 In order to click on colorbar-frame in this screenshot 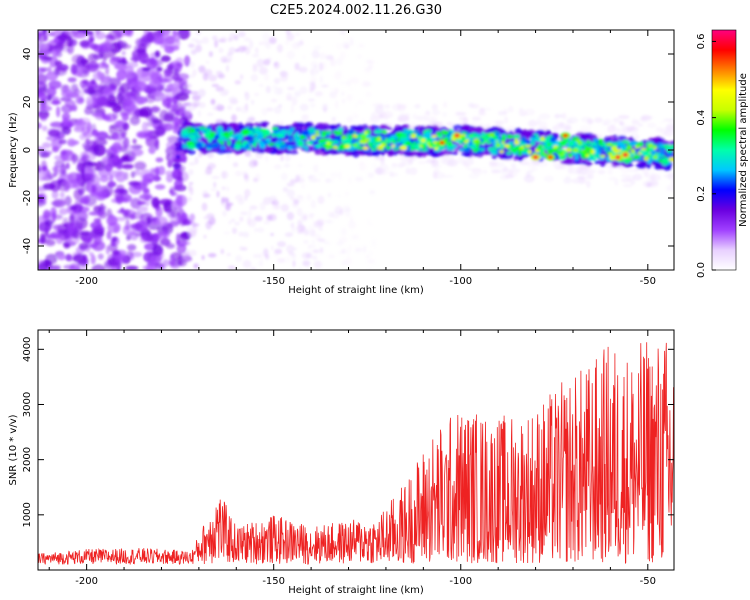, I will do `click(724, 150)`.